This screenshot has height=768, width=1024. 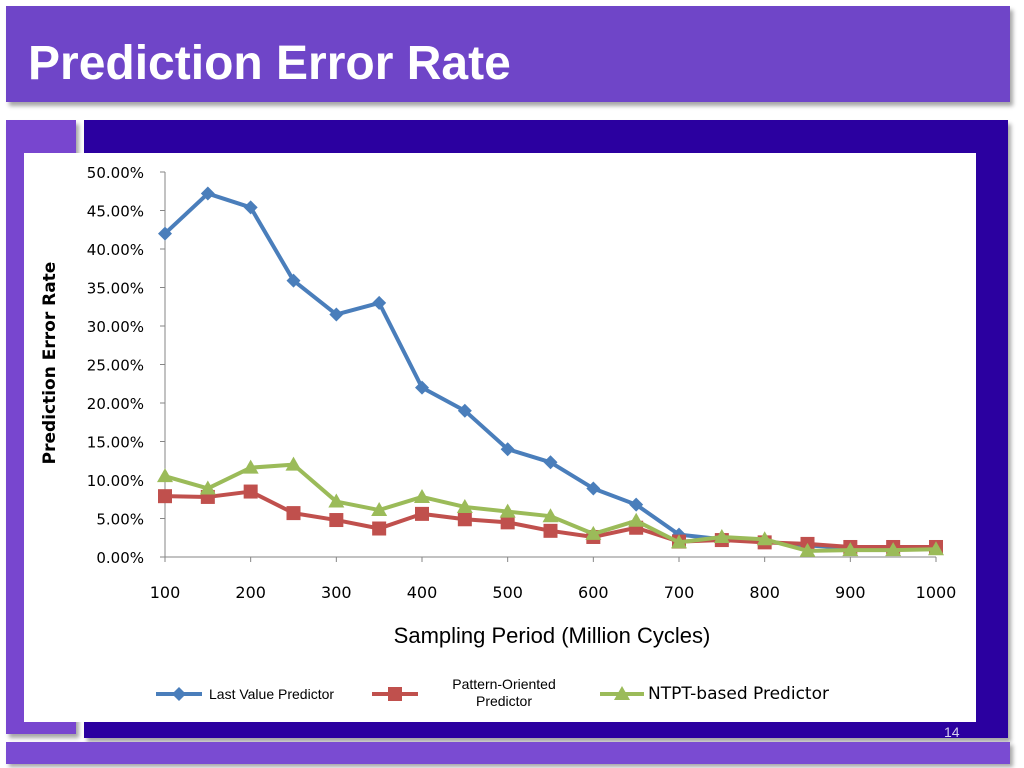 What do you see at coordinates (115, 404) in the screenshot?
I see `y-tick-label: 20.00%` at bounding box center [115, 404].